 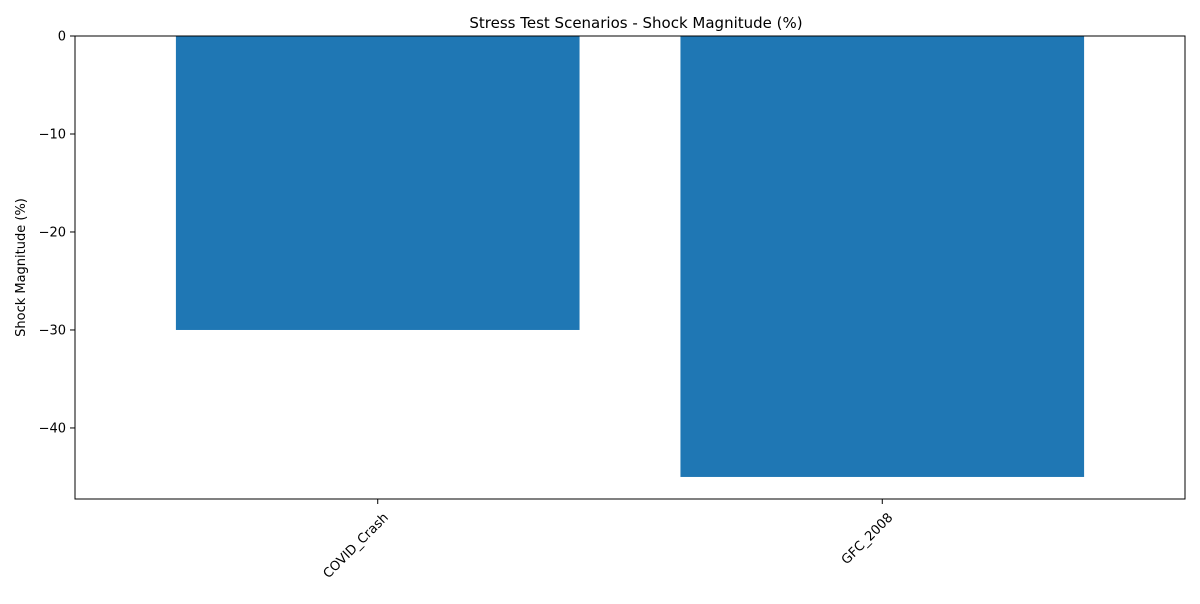 I want to click on x-tick-label: COVID_Crash, so click(x=356, y=545).